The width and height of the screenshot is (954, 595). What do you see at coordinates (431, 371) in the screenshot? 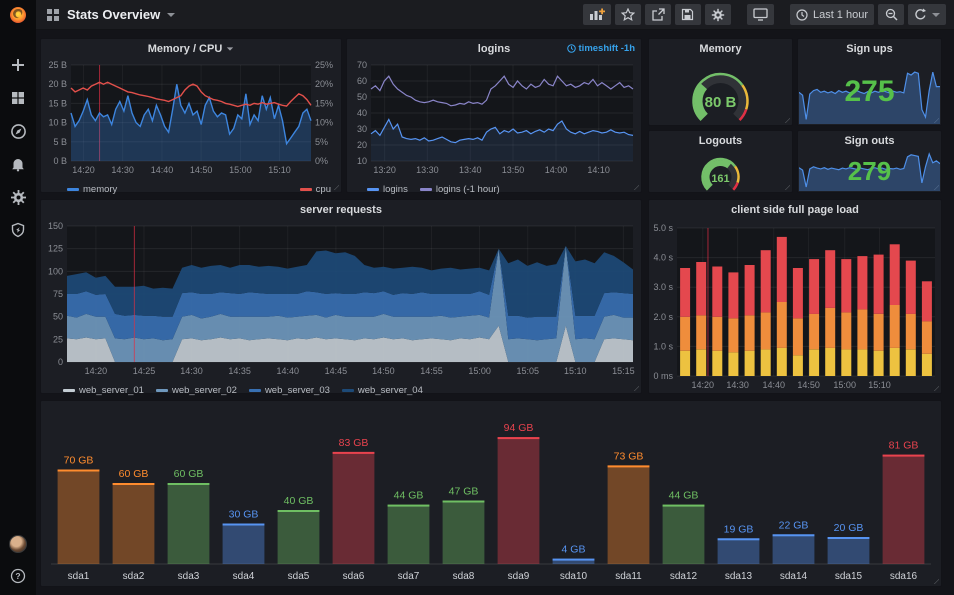
I see `svg-text: 14:55` at bounding box center [431, 371].